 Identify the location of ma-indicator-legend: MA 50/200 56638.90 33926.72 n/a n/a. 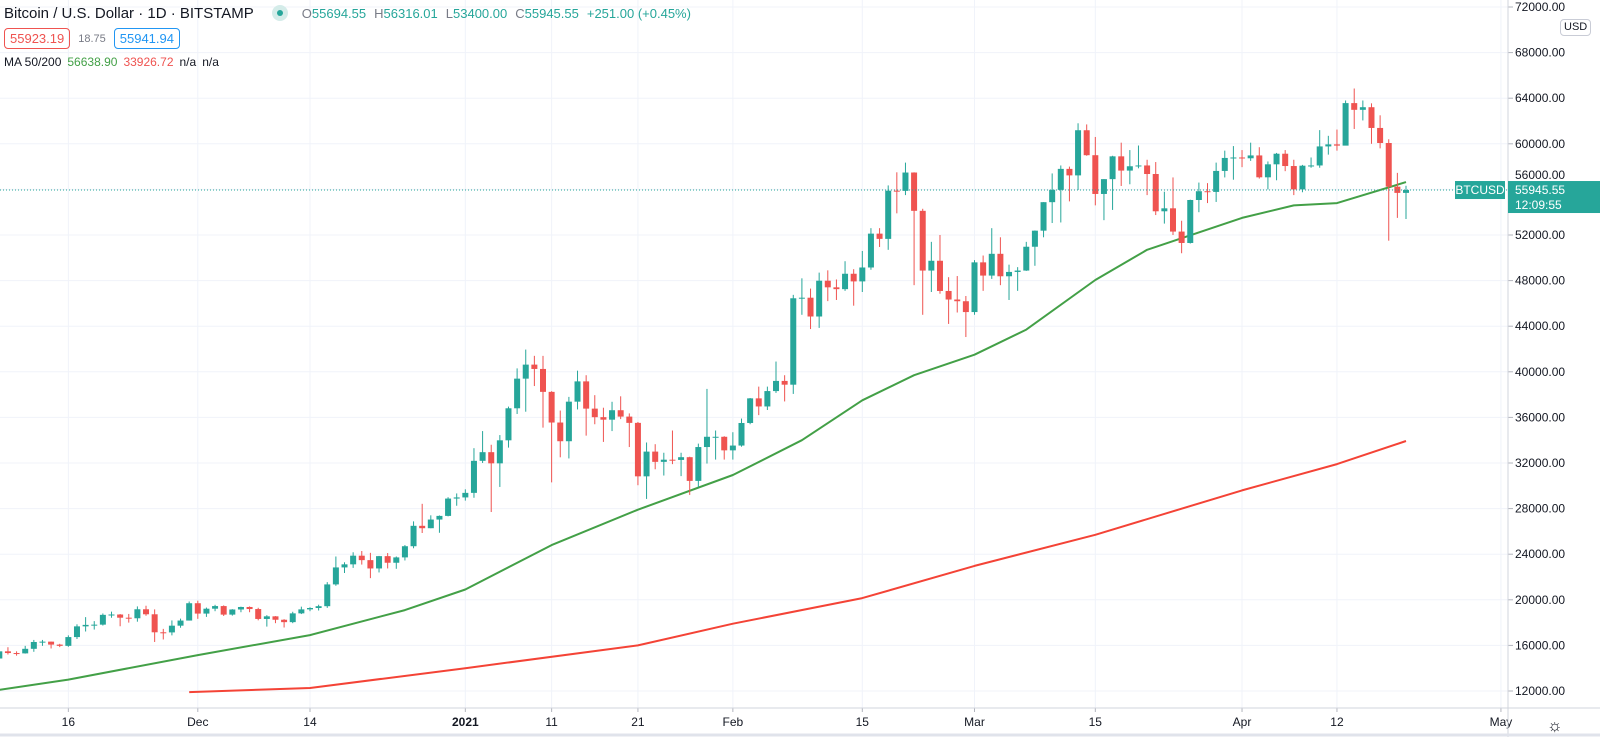
(351, 62).